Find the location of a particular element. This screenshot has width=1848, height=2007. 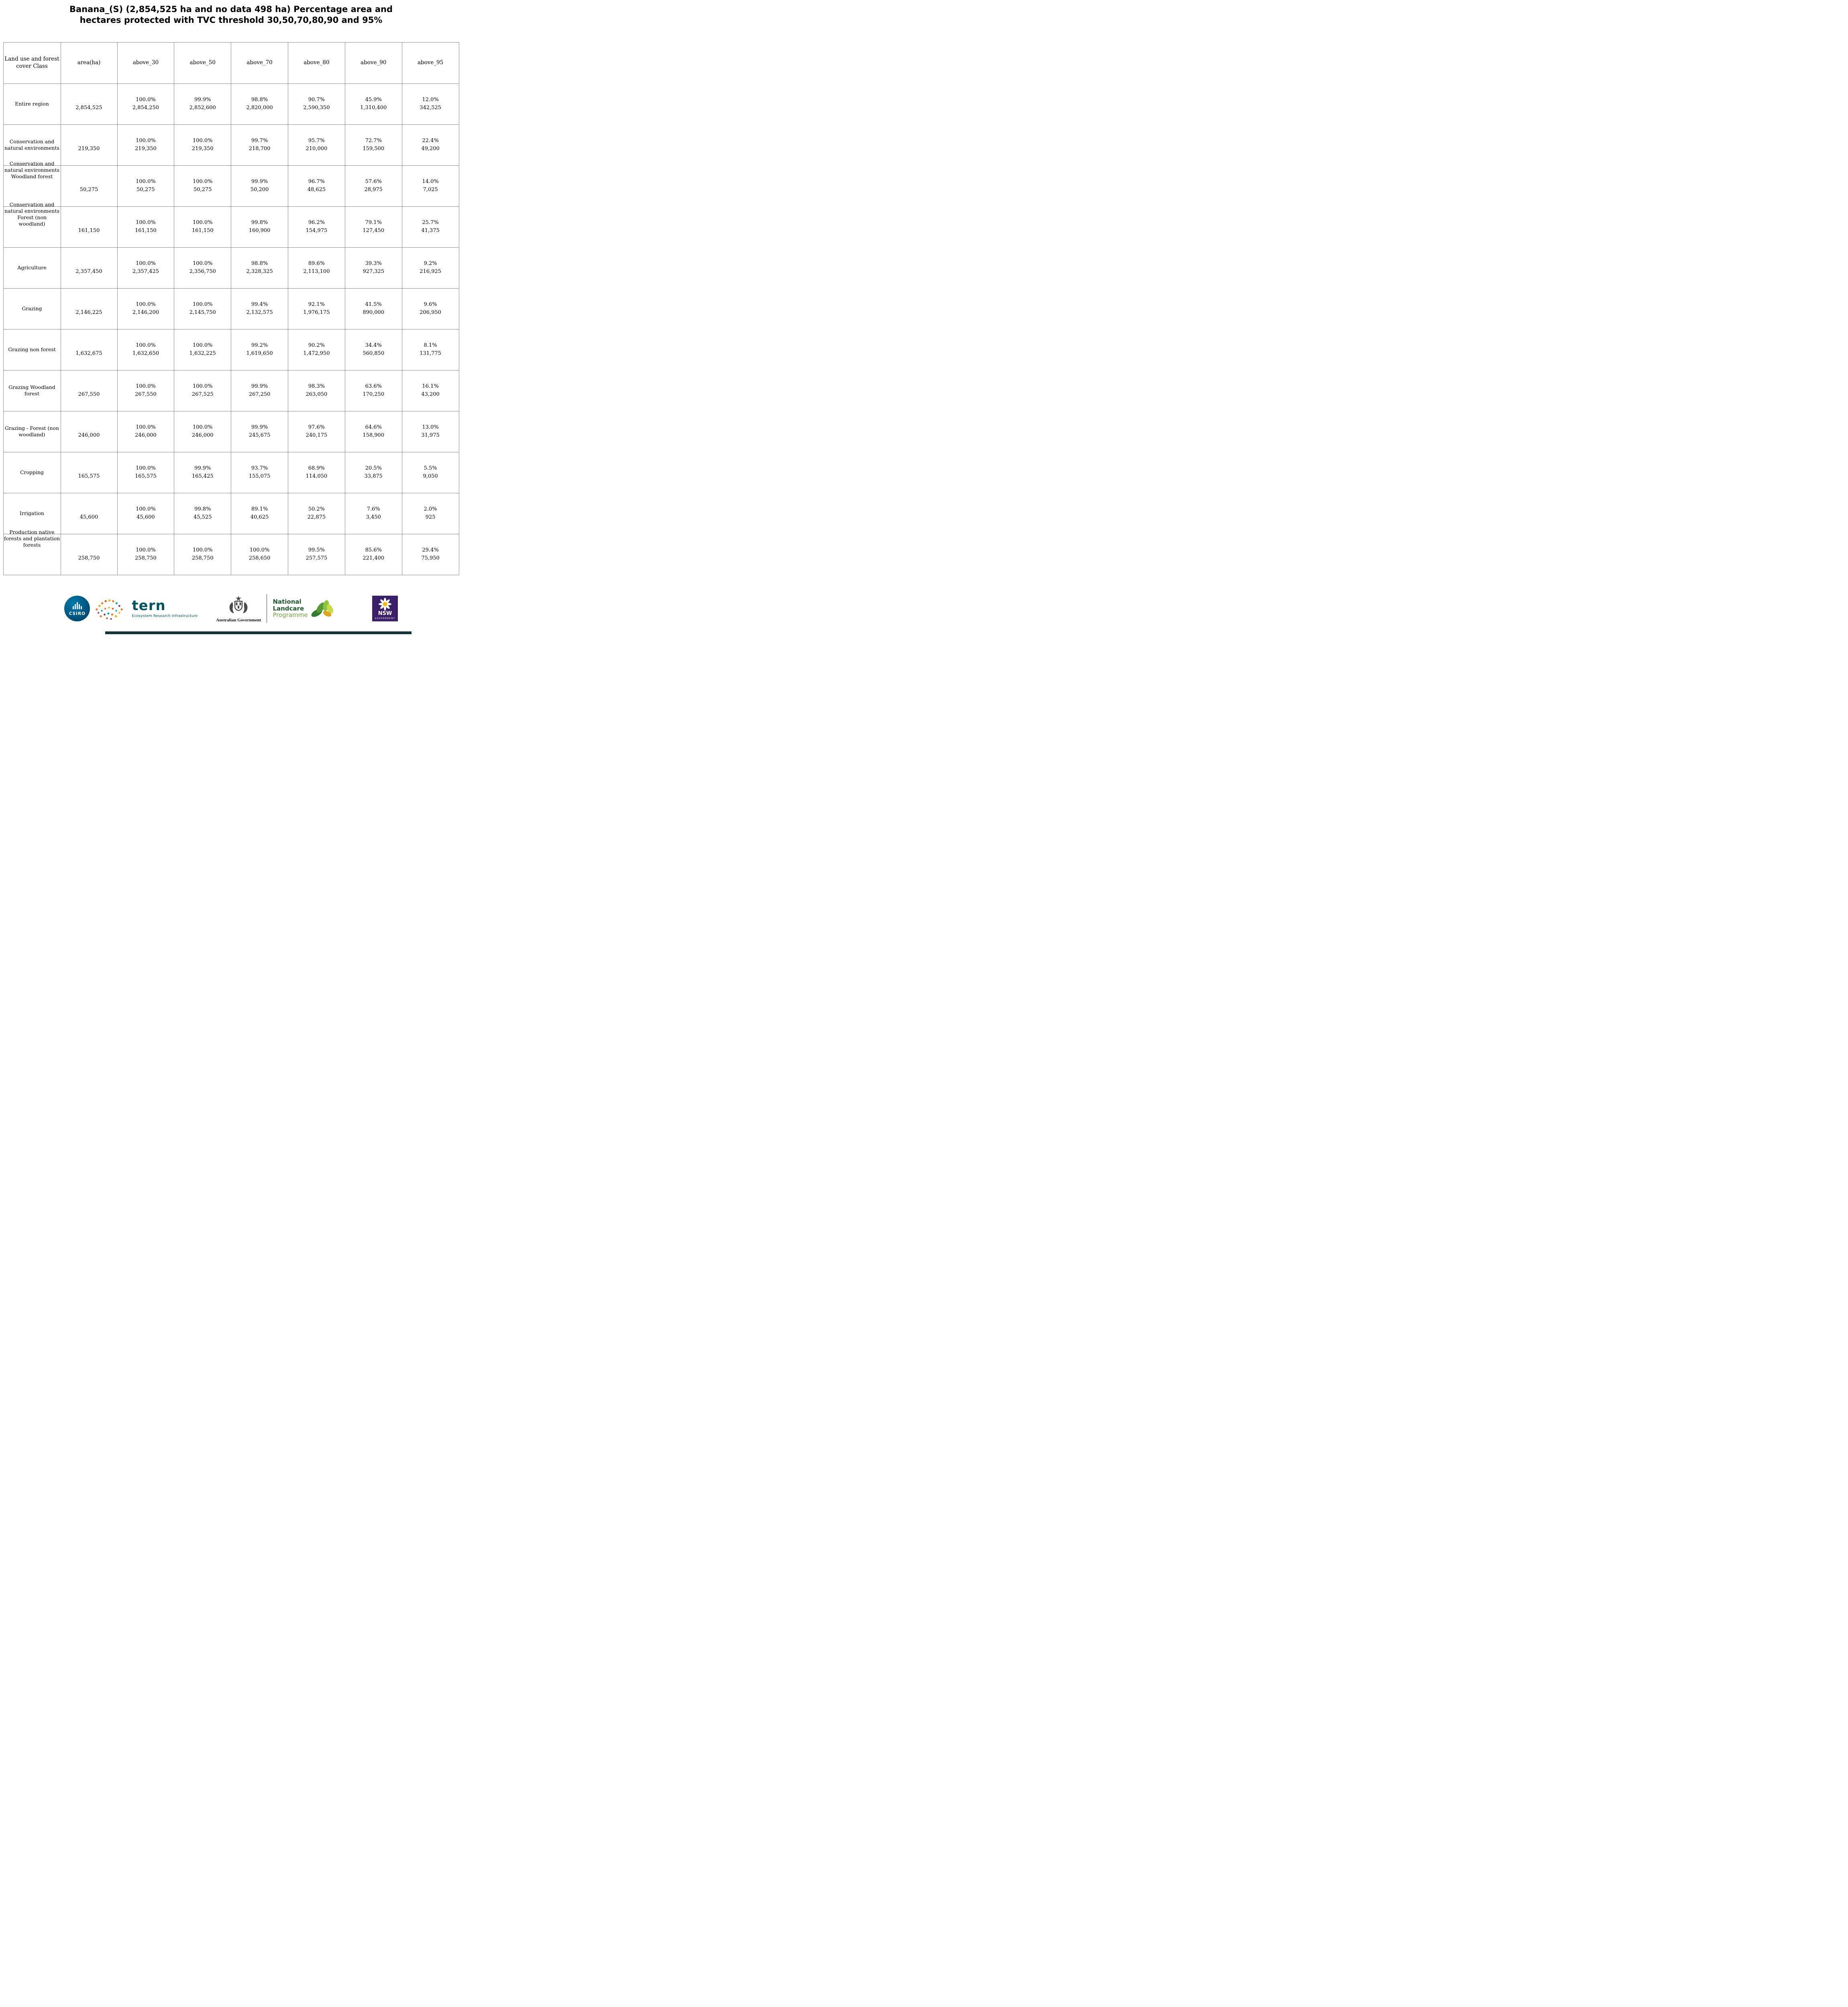

value-cell: 100.0% 2,356,750 is located at coordinates (203, 268).